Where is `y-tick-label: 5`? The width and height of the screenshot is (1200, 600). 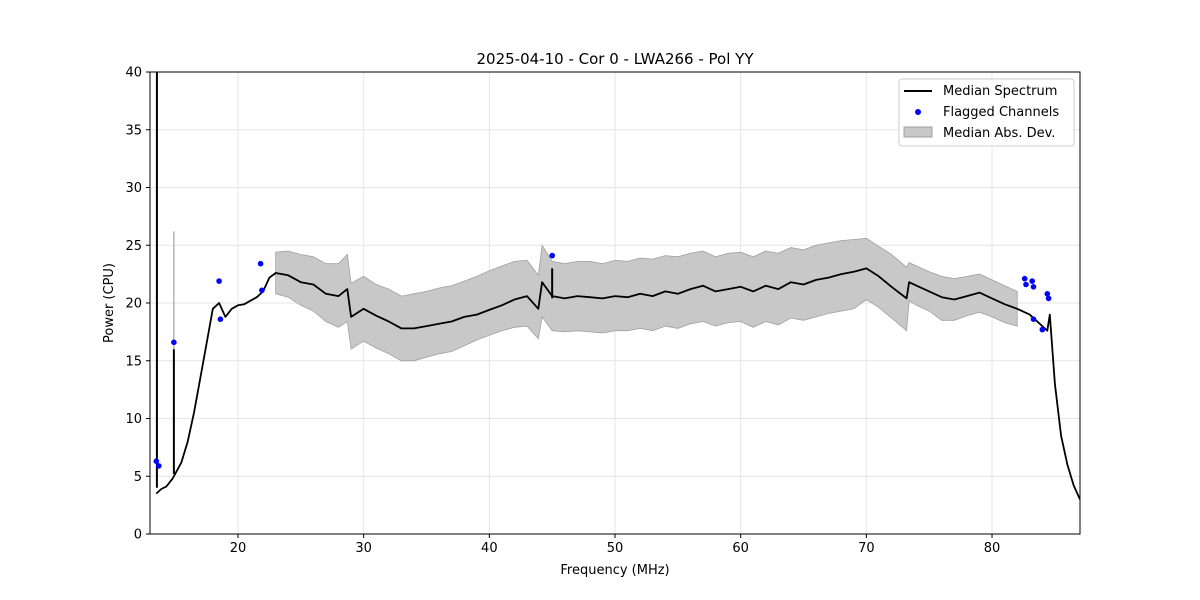 y-tick-label: 5 is located at coordinates (138, 477).